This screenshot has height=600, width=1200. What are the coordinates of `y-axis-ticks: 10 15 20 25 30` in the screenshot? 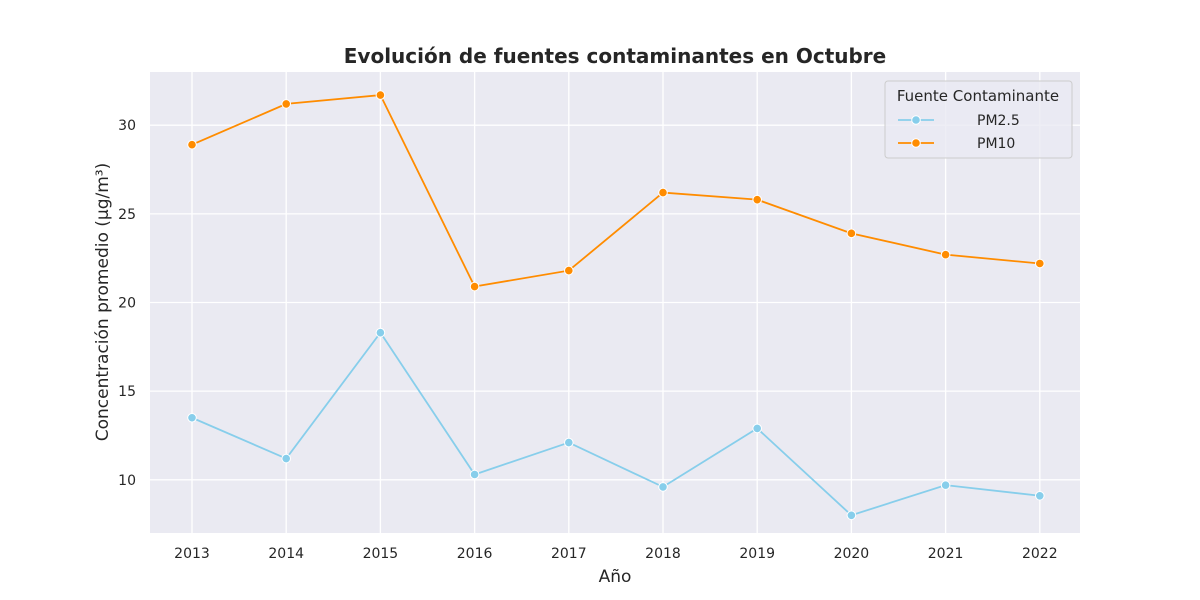 It's located at (127, 303).